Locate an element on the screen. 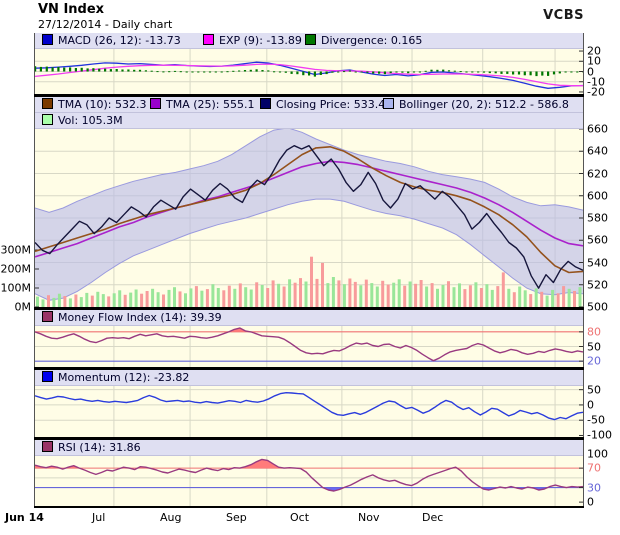  exp-swatch-icon is located at coordinates (208, 39).